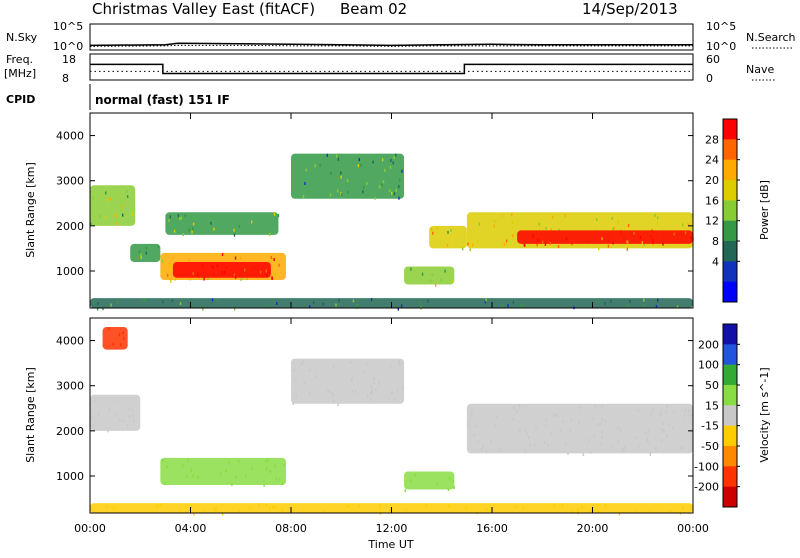 Image resolution: width=800 pixels, height=558 pixels. Describe the element at coordinates (713, 59) in the screenshot. I see `nave-tick-top: 60` at that location.